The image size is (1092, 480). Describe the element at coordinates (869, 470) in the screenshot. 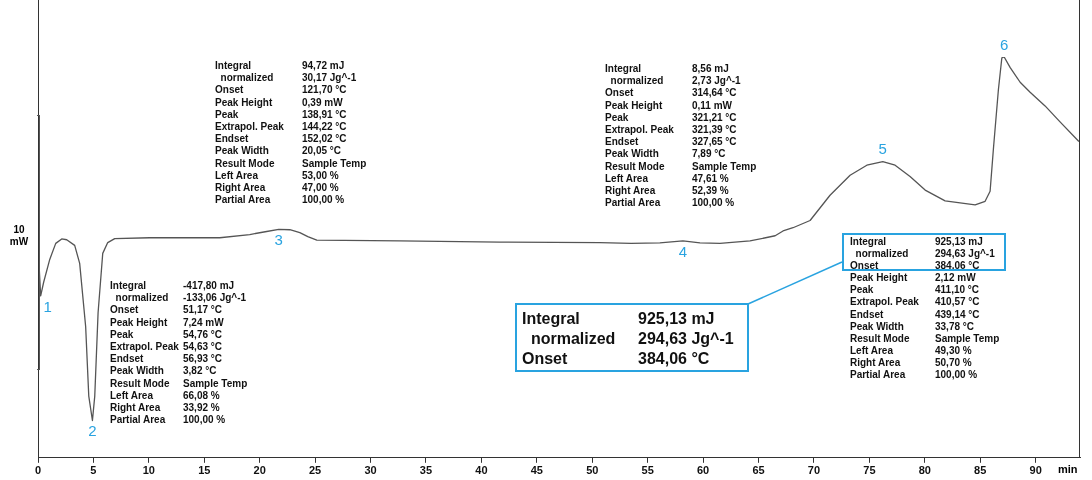

I see `x-tick-label: 75` at that location.